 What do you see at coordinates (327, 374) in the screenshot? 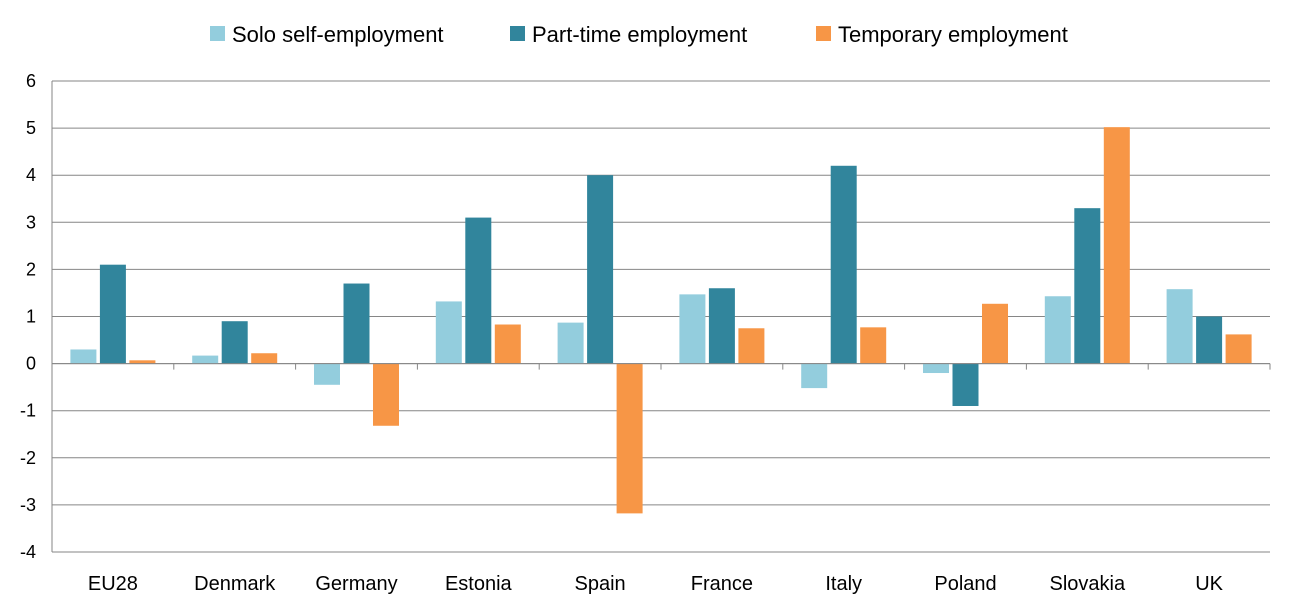
I see `bar-germany-solo-self-employment` at bounding box center [327, 374].